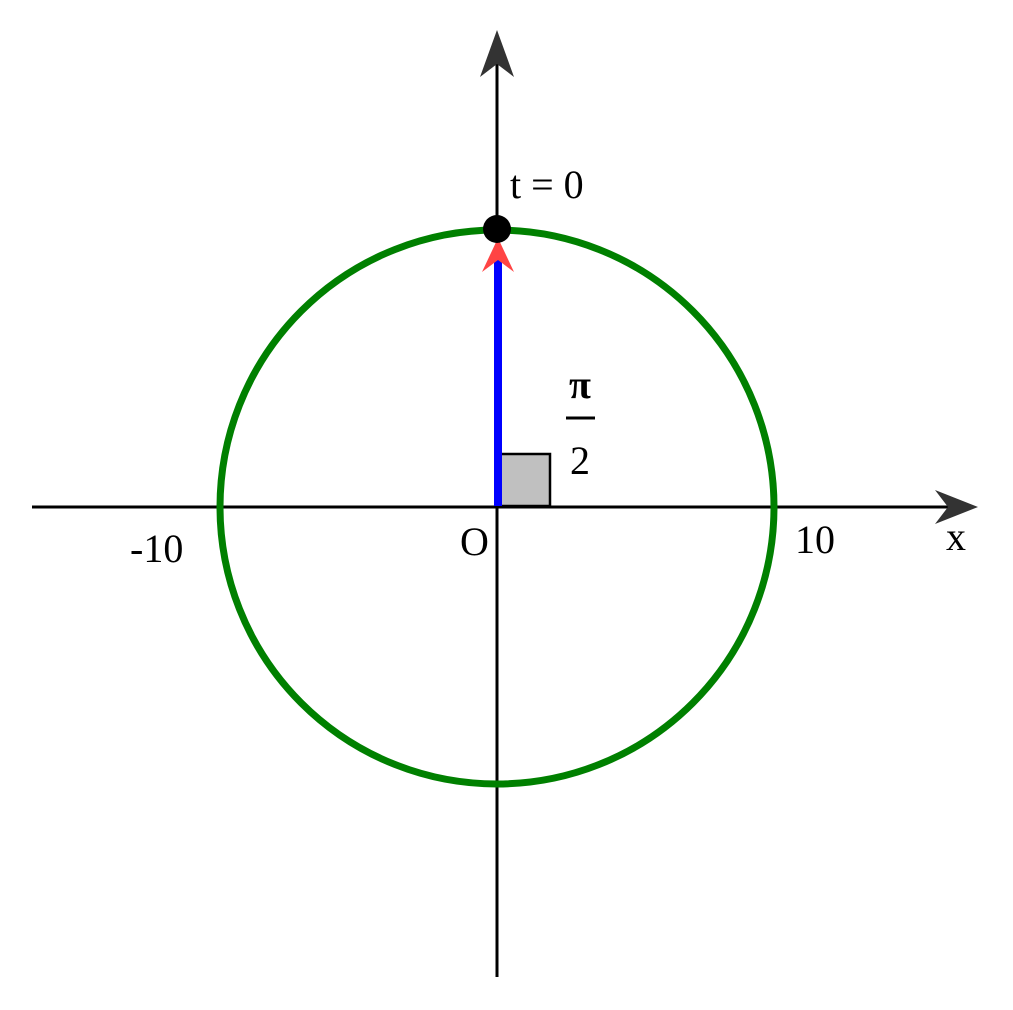 The width and height of the screenshot is (1013, 1010). I want to click on right-angle-marker, so click(524, 480).